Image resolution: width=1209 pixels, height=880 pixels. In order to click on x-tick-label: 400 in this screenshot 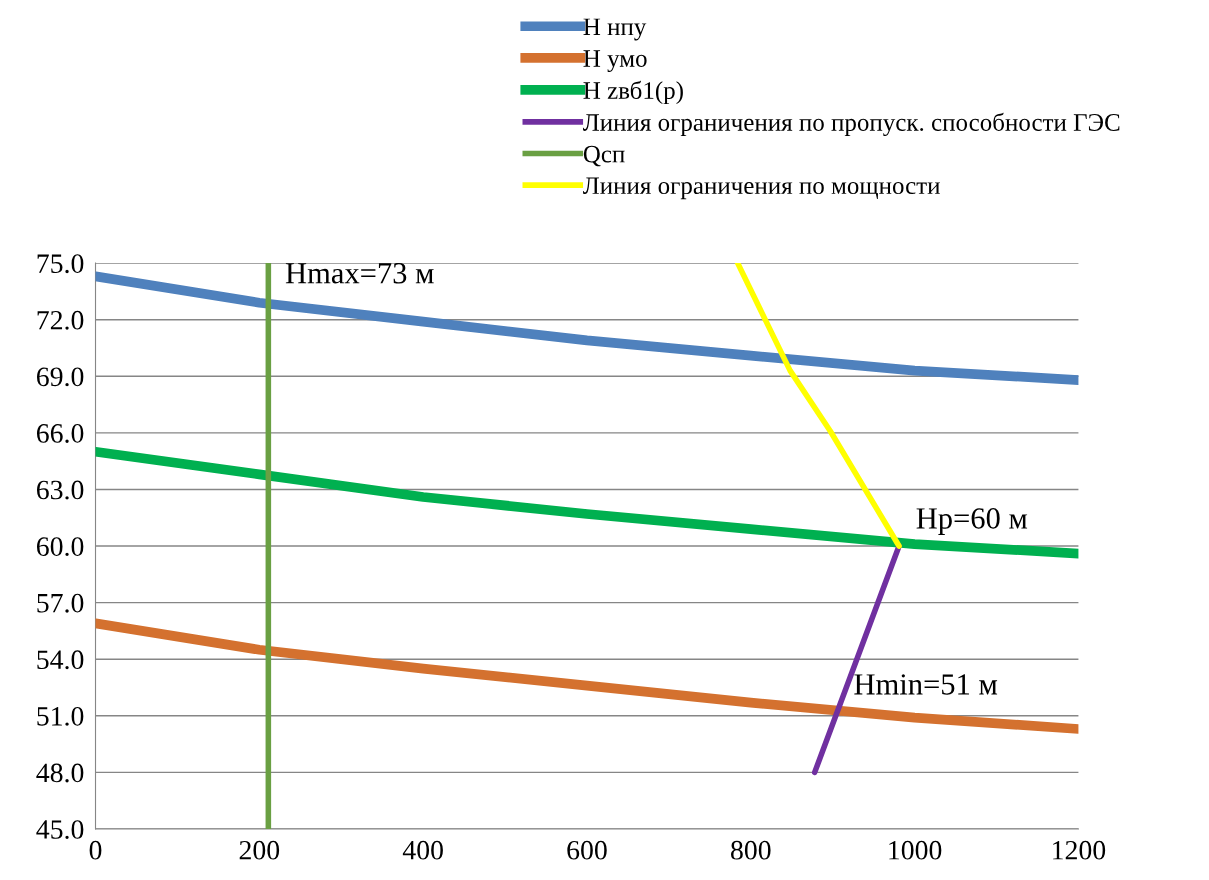, I will do `click(422, 850)`.